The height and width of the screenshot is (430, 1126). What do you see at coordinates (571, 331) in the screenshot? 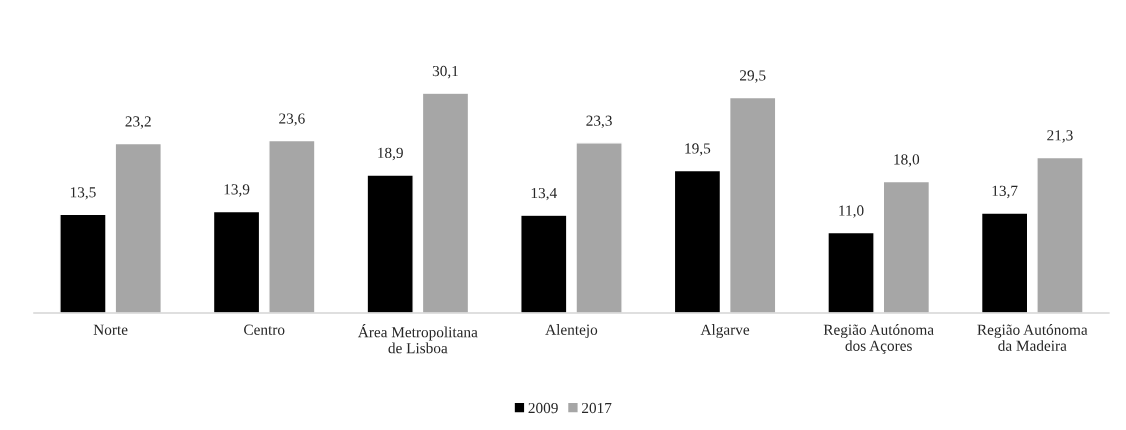
I see `x-tick-label: Alentejo` at bounding box center [571, 331].